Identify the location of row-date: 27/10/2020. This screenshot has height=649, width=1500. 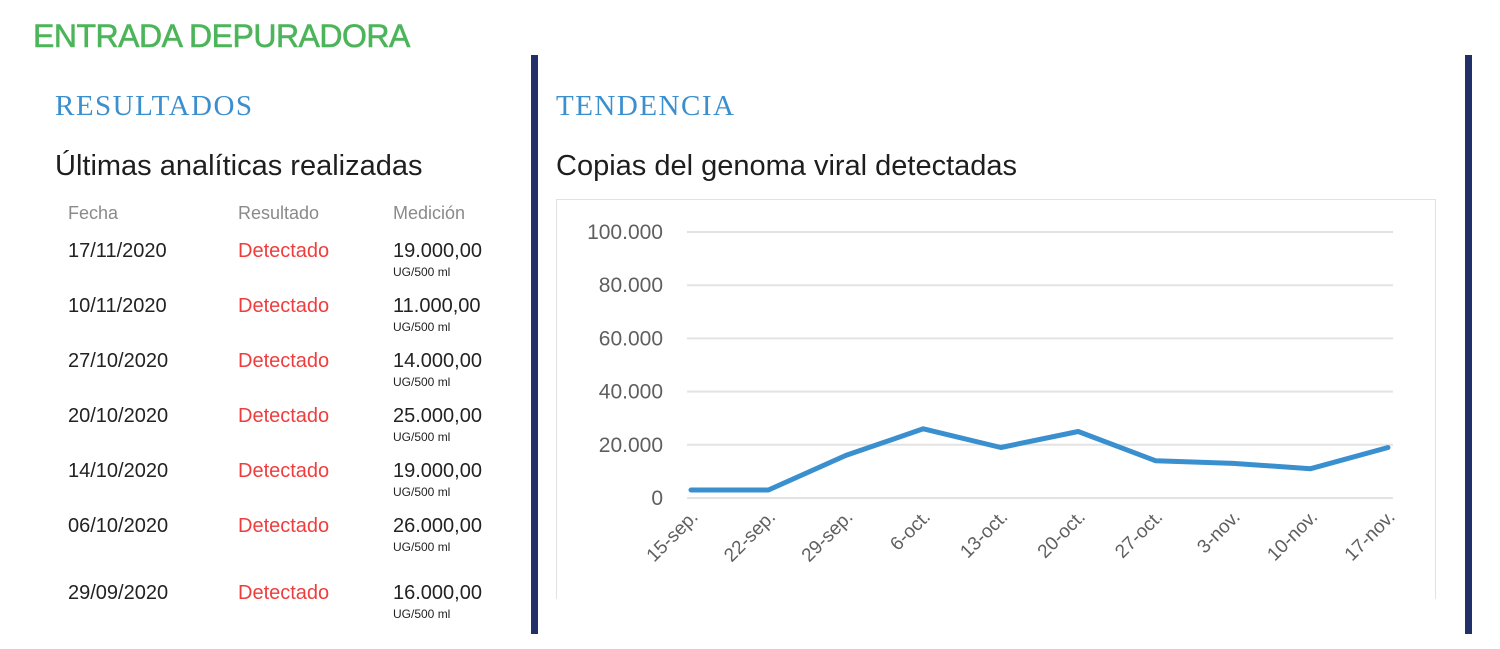
(118, 361).